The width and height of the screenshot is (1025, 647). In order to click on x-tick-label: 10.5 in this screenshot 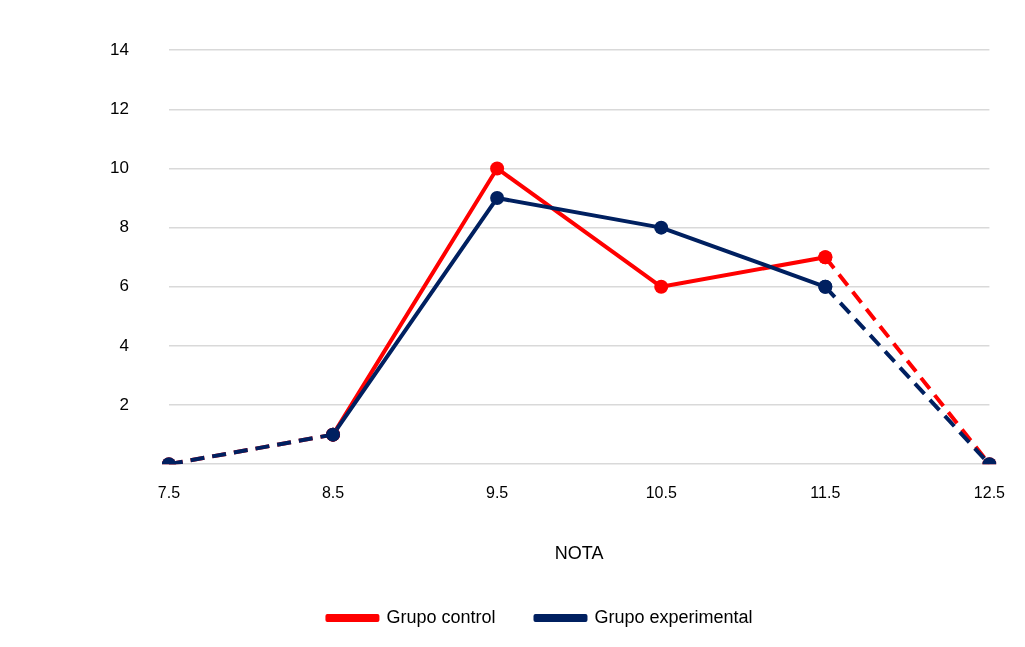, I will do `click(661, 493)`.